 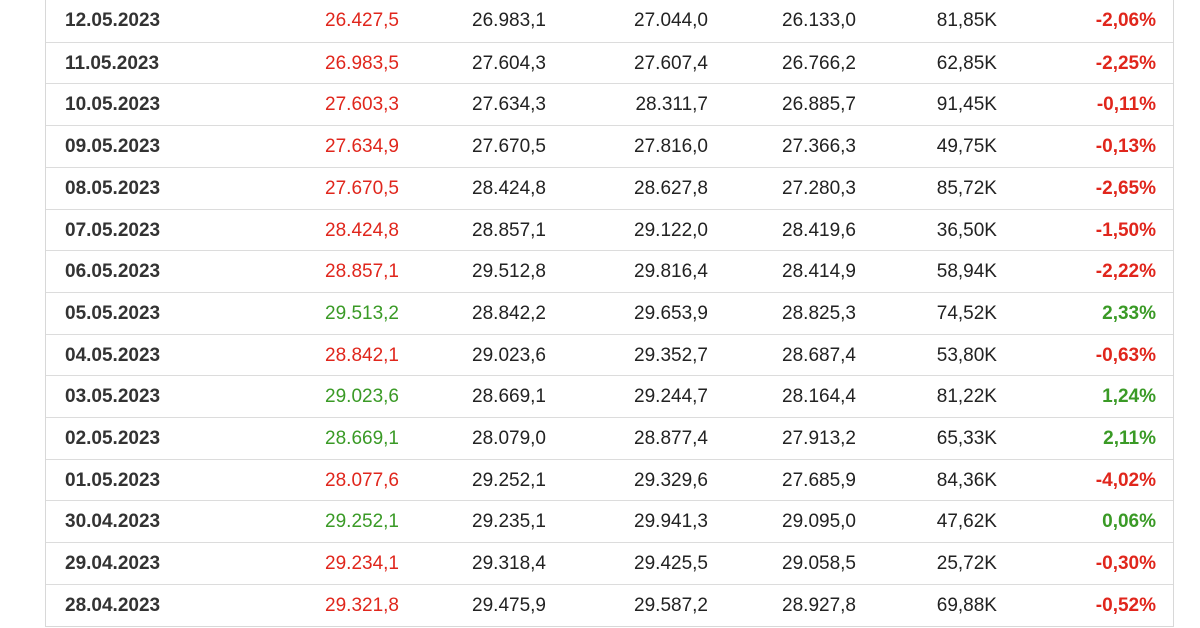 What do you see at coordinates (1125, 20) in the screenshot?
I see `change-cell: -2,06%` at bounding box center [1125, 20].